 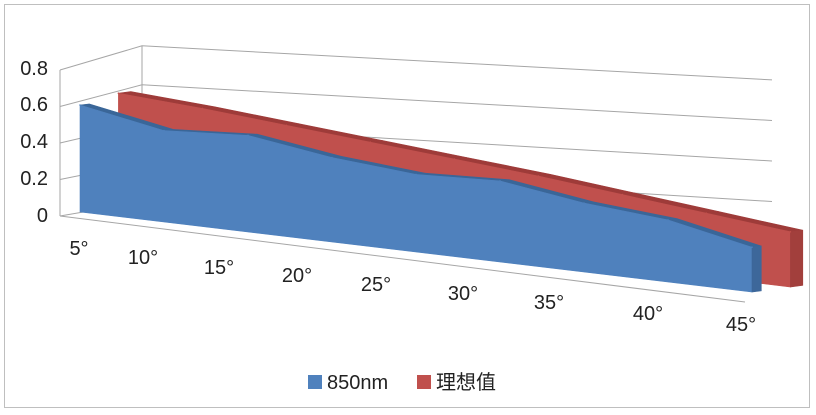 What do you see at coordinates (797, 258) in the screenshot?
I see `area-side-ideal` at bounding box center [797, 258].